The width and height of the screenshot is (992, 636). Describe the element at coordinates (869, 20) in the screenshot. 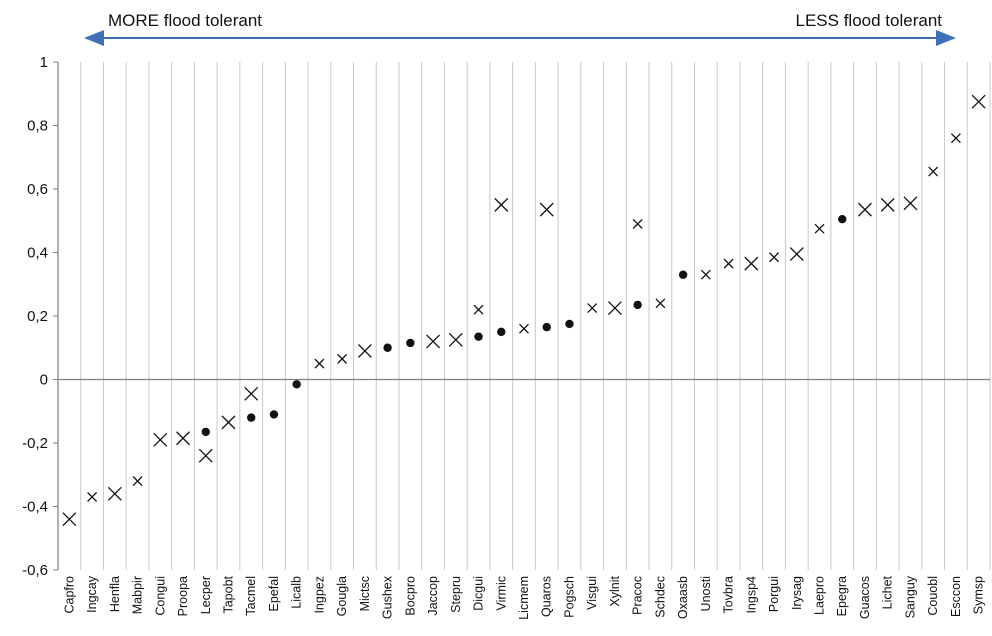

I see `annotation-less-tolerant: LESS flood tolerant` at that location.